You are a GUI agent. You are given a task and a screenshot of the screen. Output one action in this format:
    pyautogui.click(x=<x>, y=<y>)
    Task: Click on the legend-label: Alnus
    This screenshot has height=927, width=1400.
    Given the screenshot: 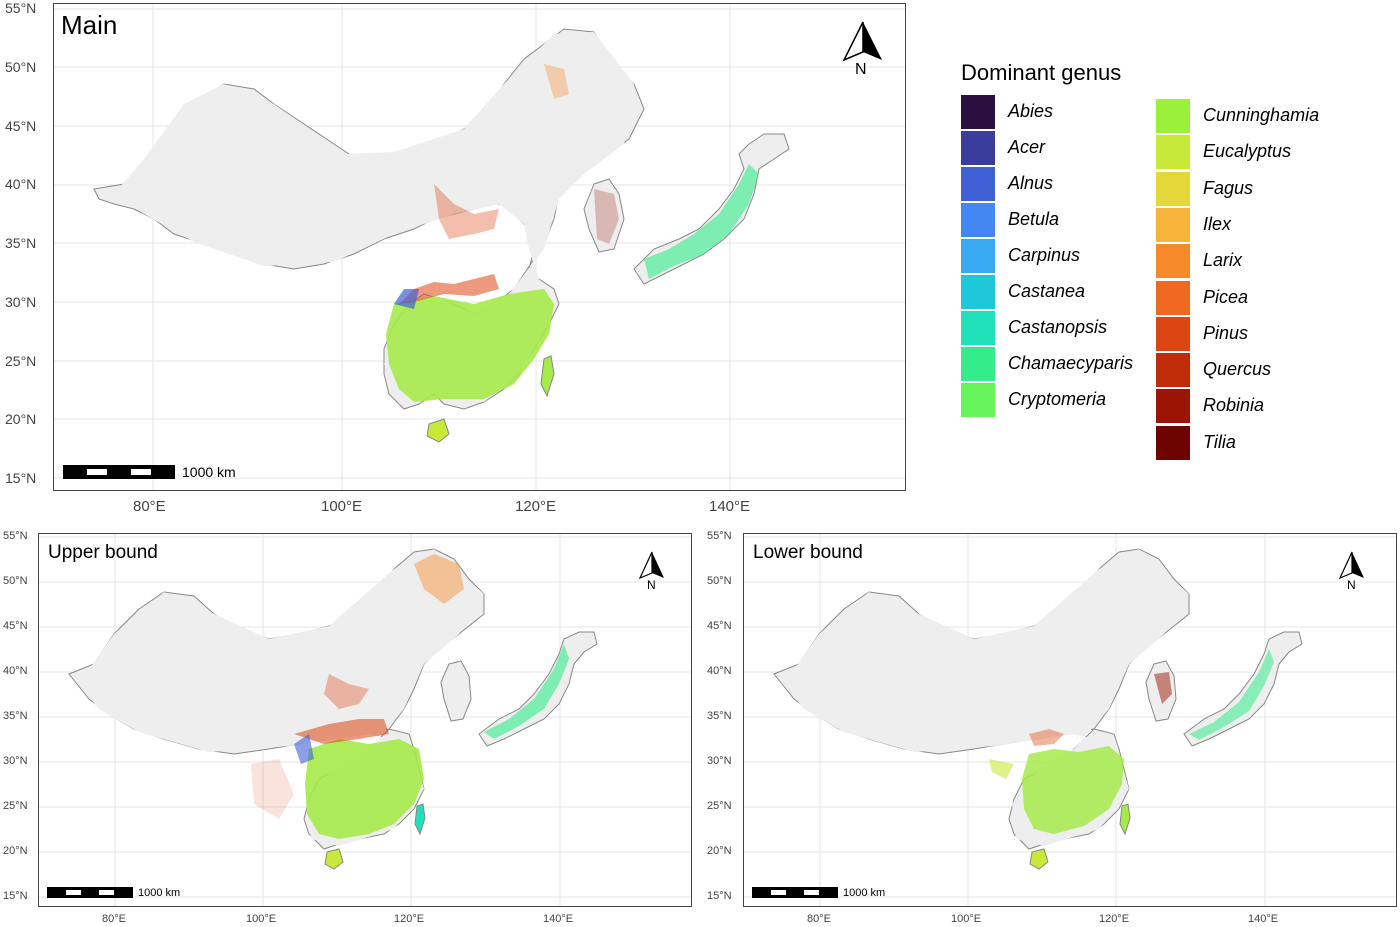 What is the action you would take?
    pyautogui.click(x=1031, y=183)
    